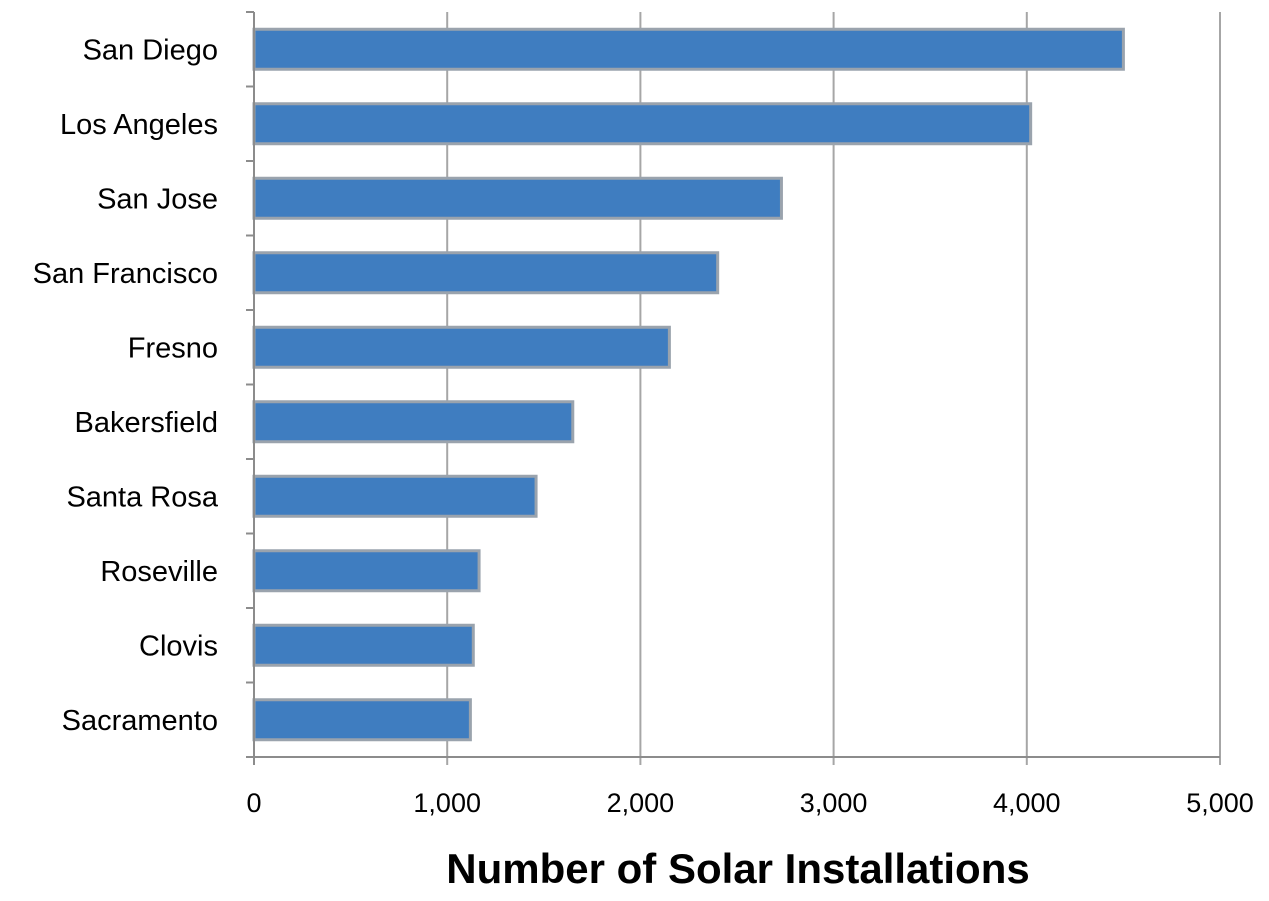 This screenshot has width=1269, height=901. I want to click on x-tick-label: 1,000, so click(447, 803).